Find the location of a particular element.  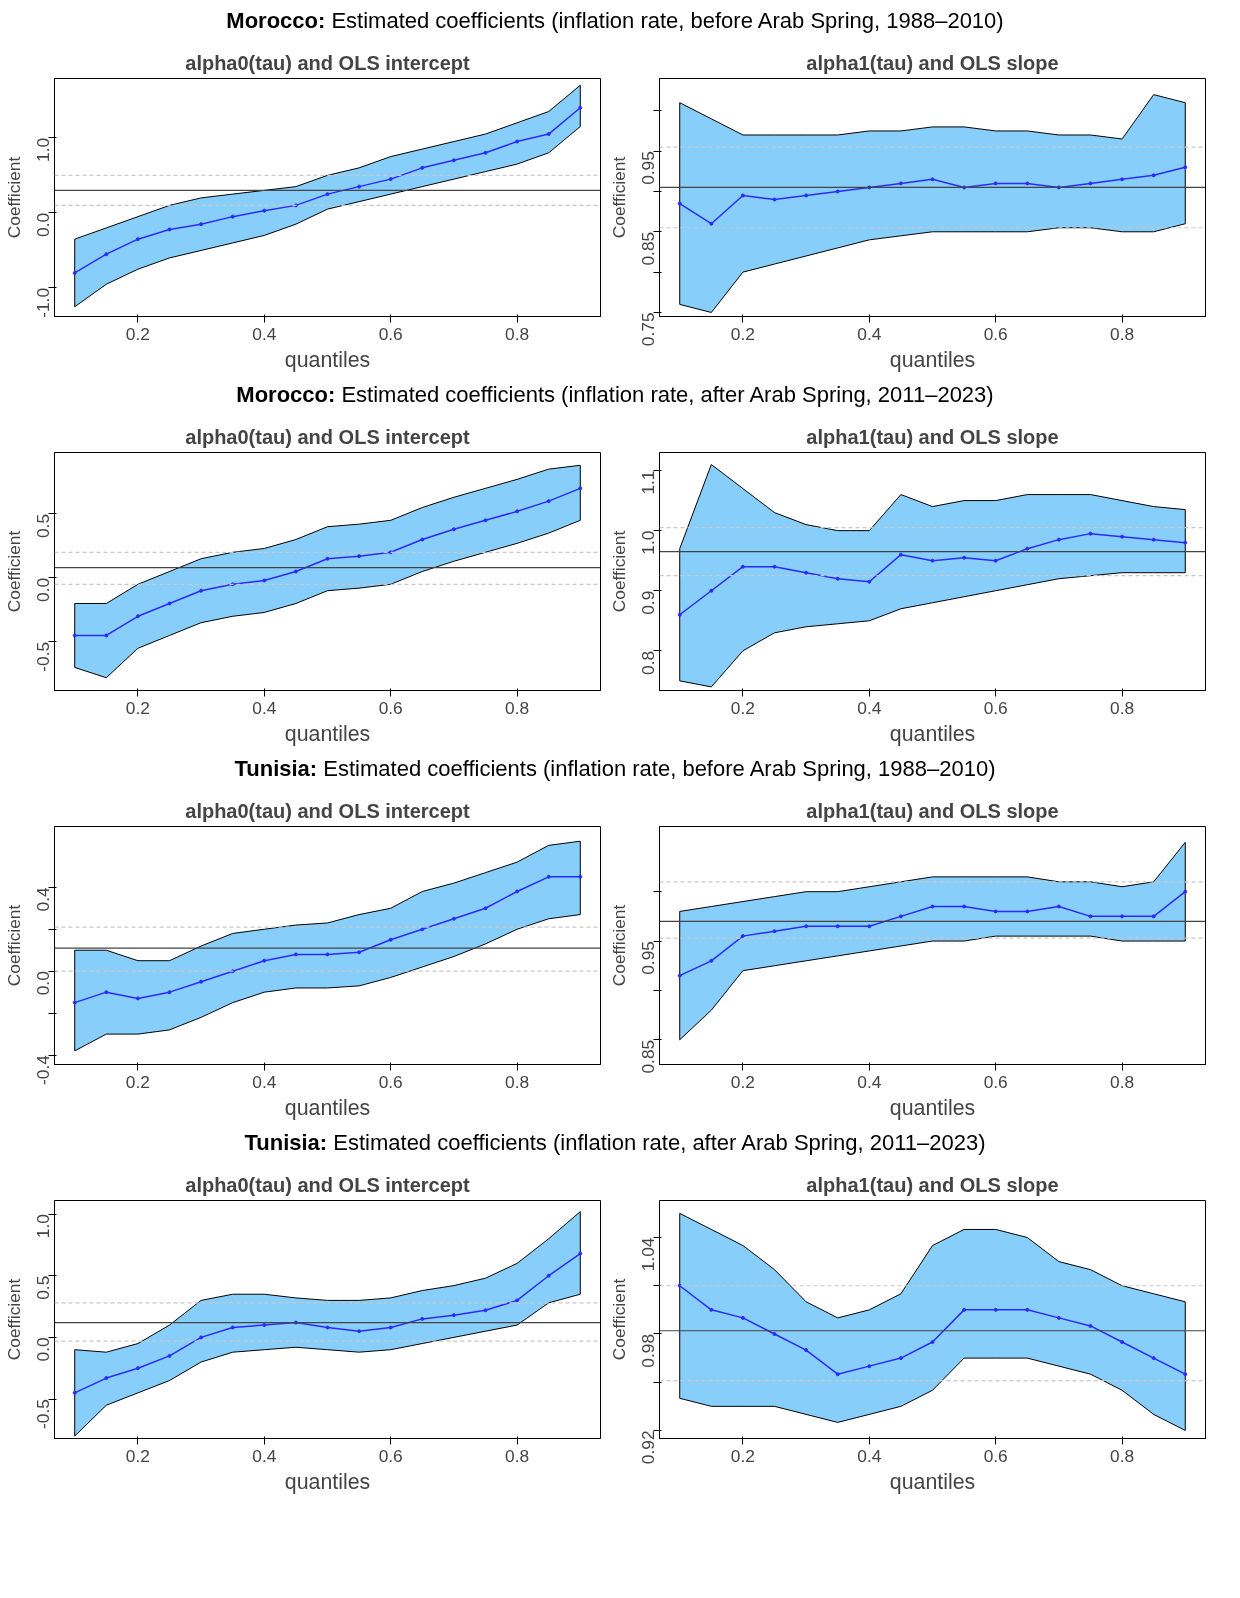

y-tick-label: -0.4 is located at coordinates (43, 1069).